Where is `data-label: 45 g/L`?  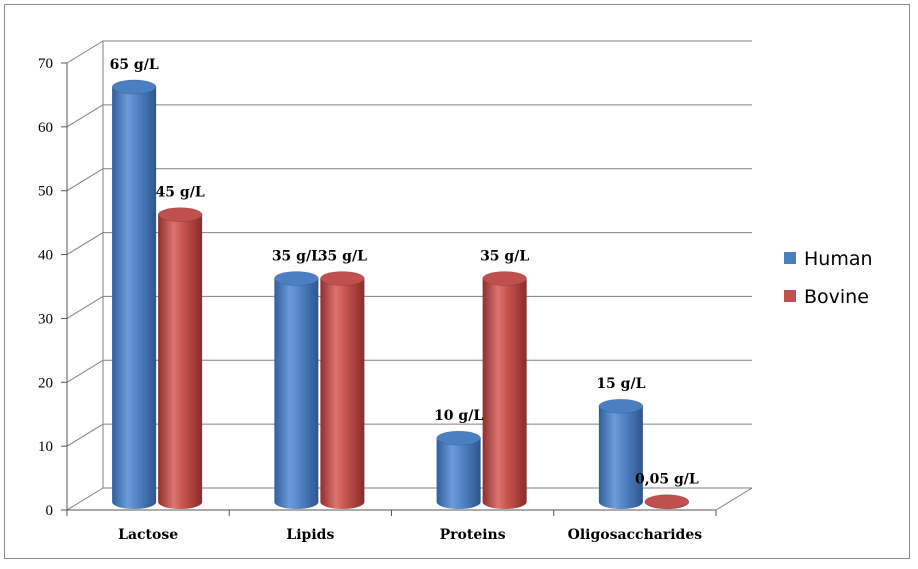 data-label: 45 g/L is located at coordinates (180, 193).